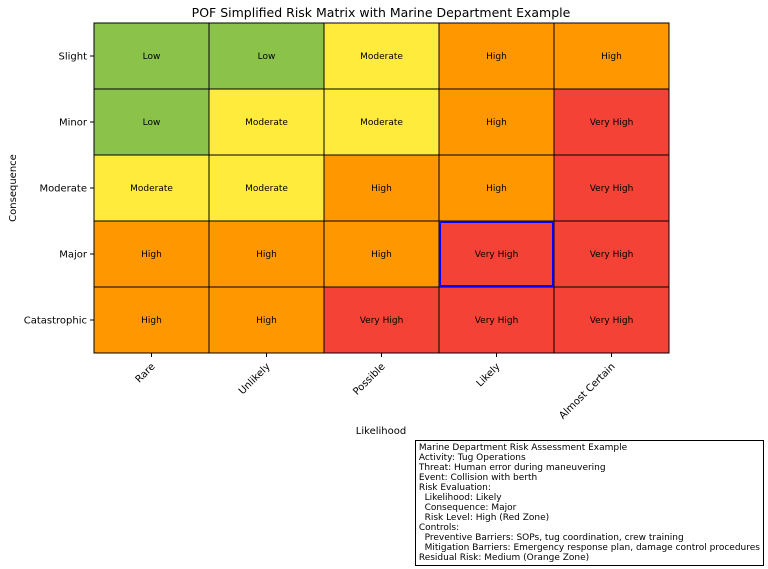  What do you see at coordinates (489, 375) in the screenshot?
I see `x-tick-label: Likely` at bounding box center [489, 375].